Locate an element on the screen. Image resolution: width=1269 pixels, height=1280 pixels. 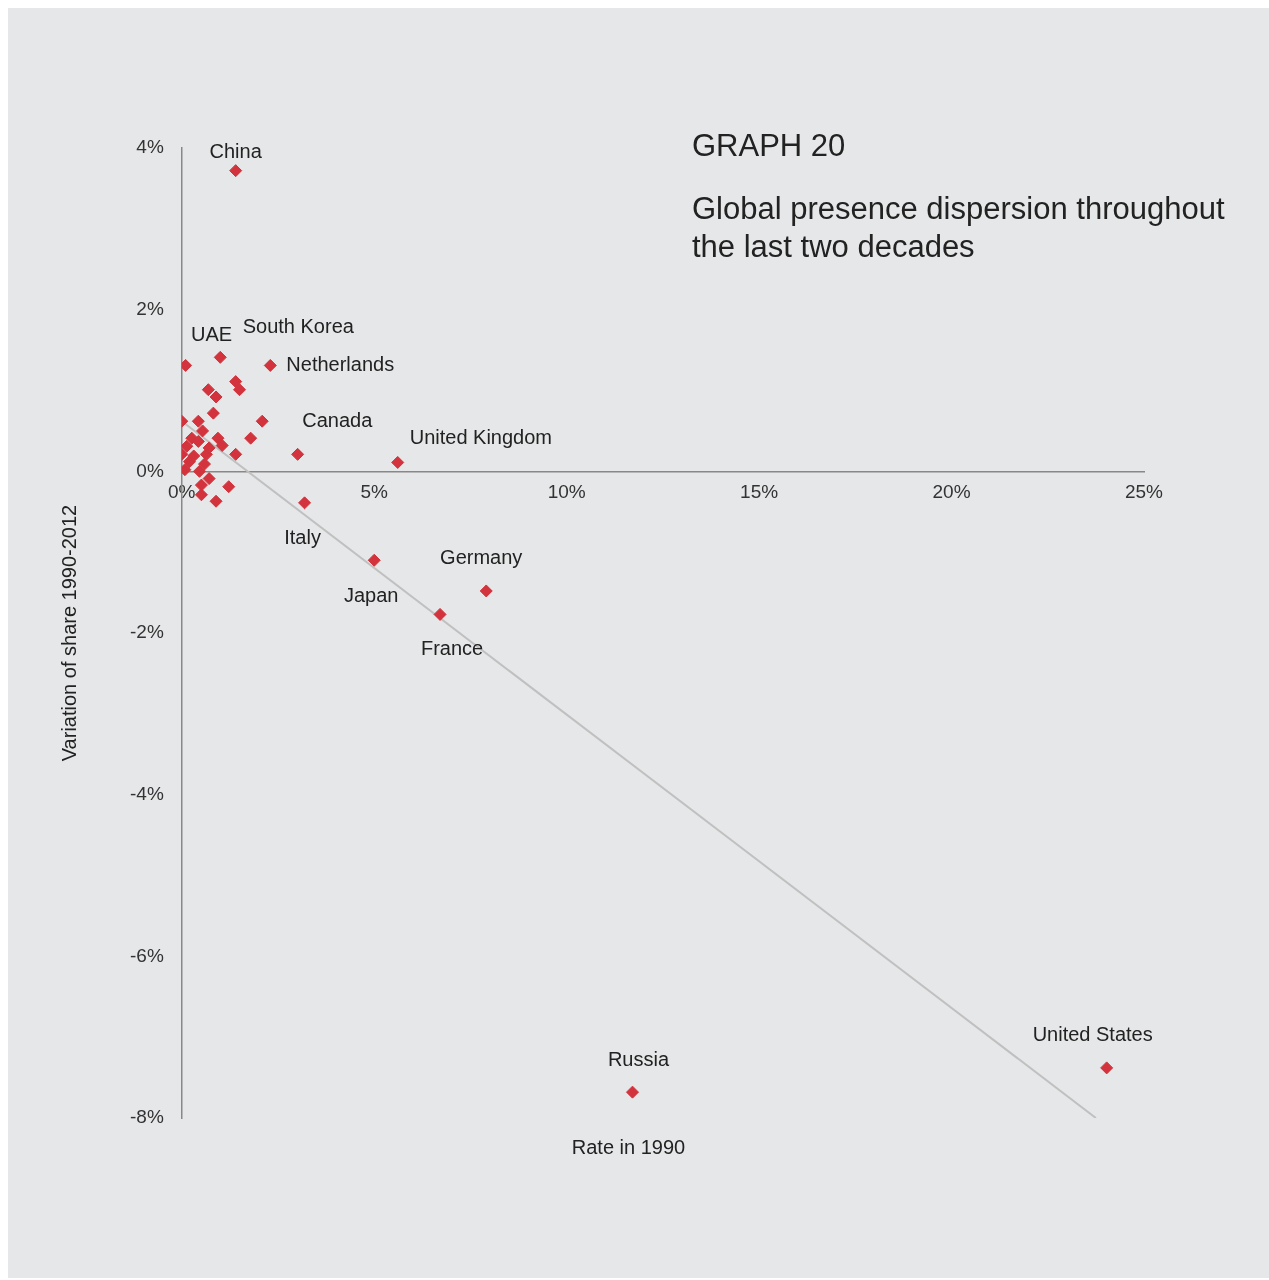
annotation: Japan is located at coordinates (371, 594).